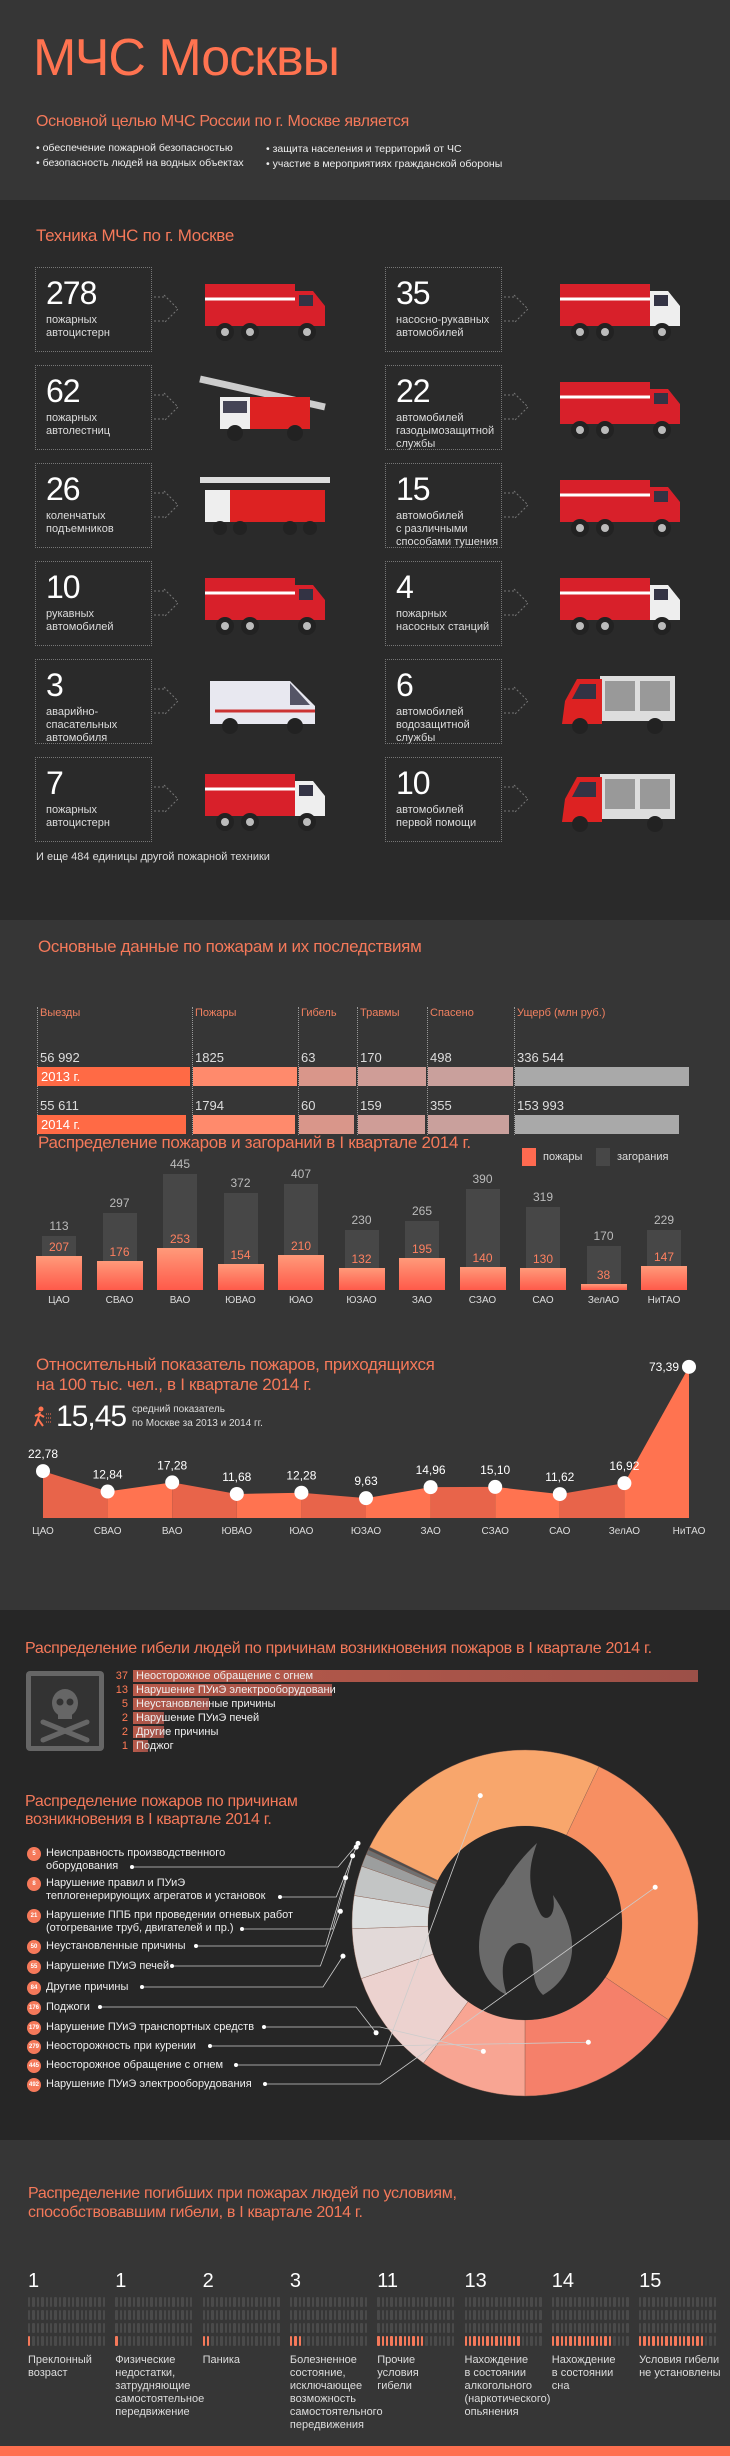  Describe the element at coordinates (443, 603) in the screenshot. I see `vehicle-card: 4 пожарных насосных станций` at that location.